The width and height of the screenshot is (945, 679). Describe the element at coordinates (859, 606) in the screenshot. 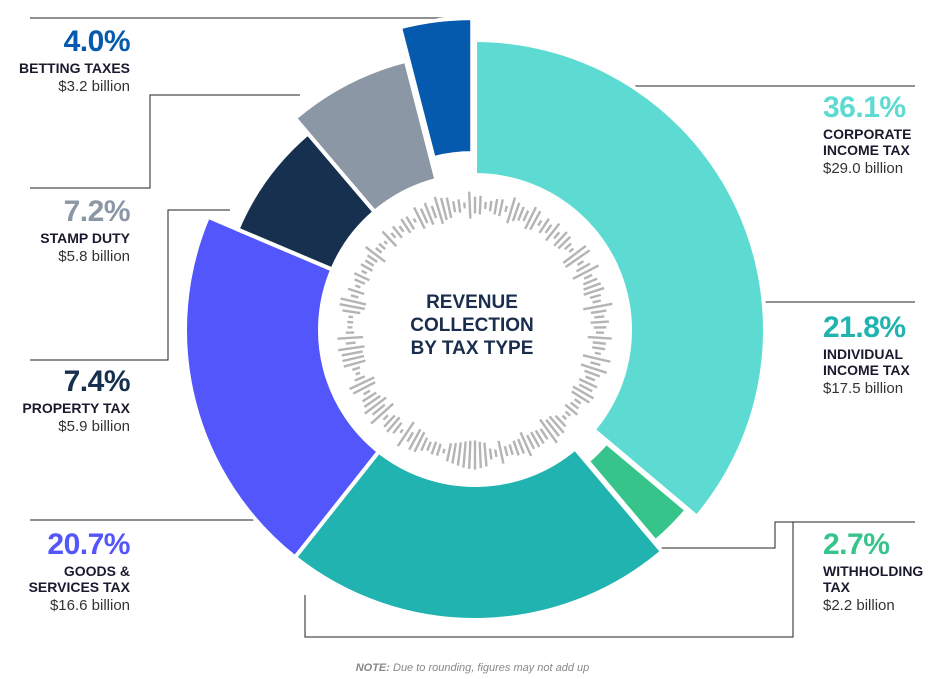

I see `data-label-amount: $2.2 billion` at that location.